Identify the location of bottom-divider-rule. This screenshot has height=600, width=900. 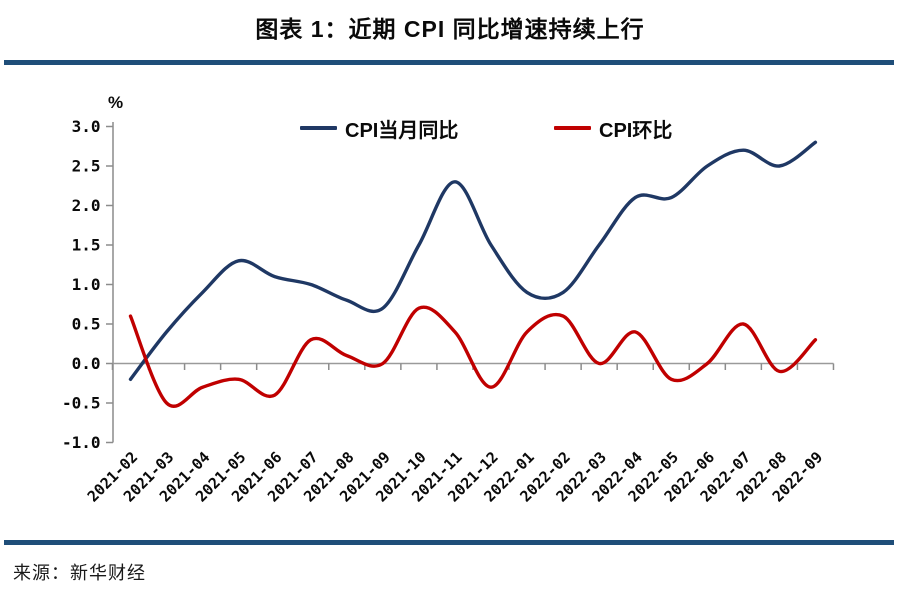
(449, 542).